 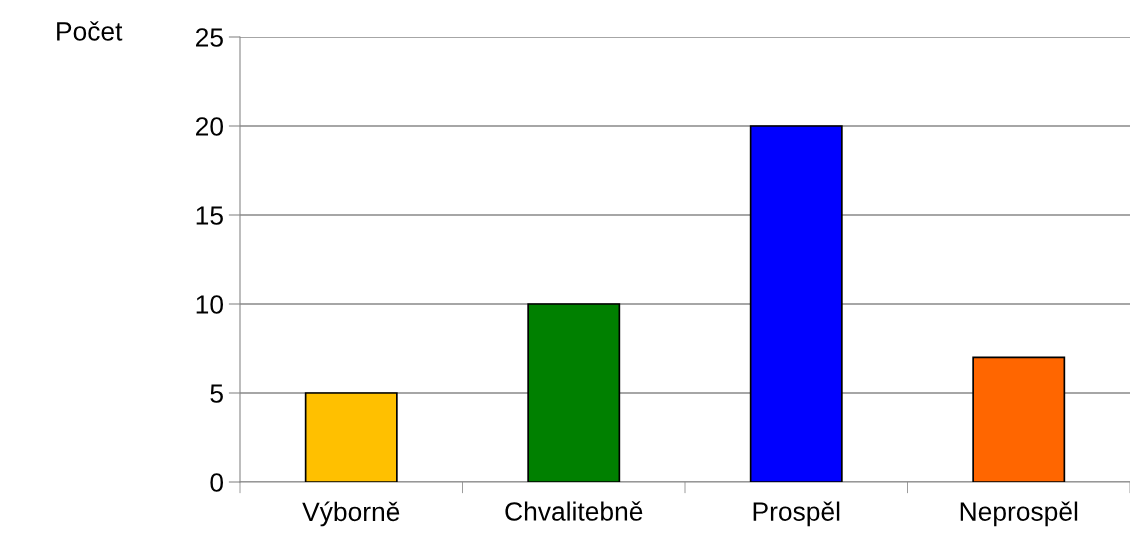 I want to click on x-tick-label: Neprospěl, so click(x=1019, y=514).